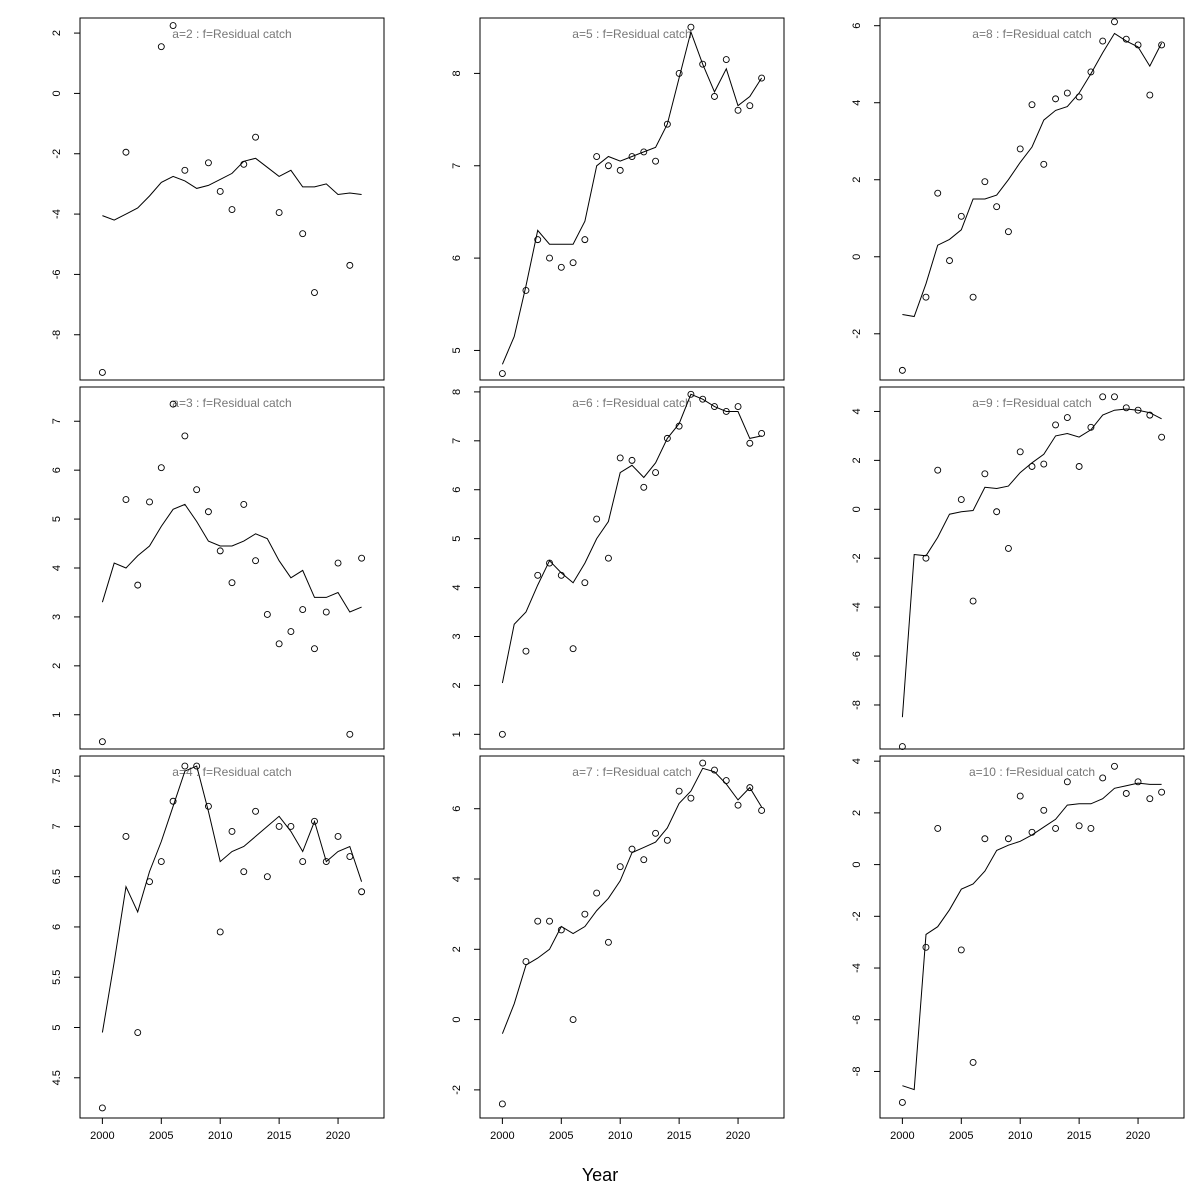 The image size is (1200, 1200). I want to click on panel-1: a=2 : f=Residual catch -8 -6 -4 -2 0 2, so click(218, 199).